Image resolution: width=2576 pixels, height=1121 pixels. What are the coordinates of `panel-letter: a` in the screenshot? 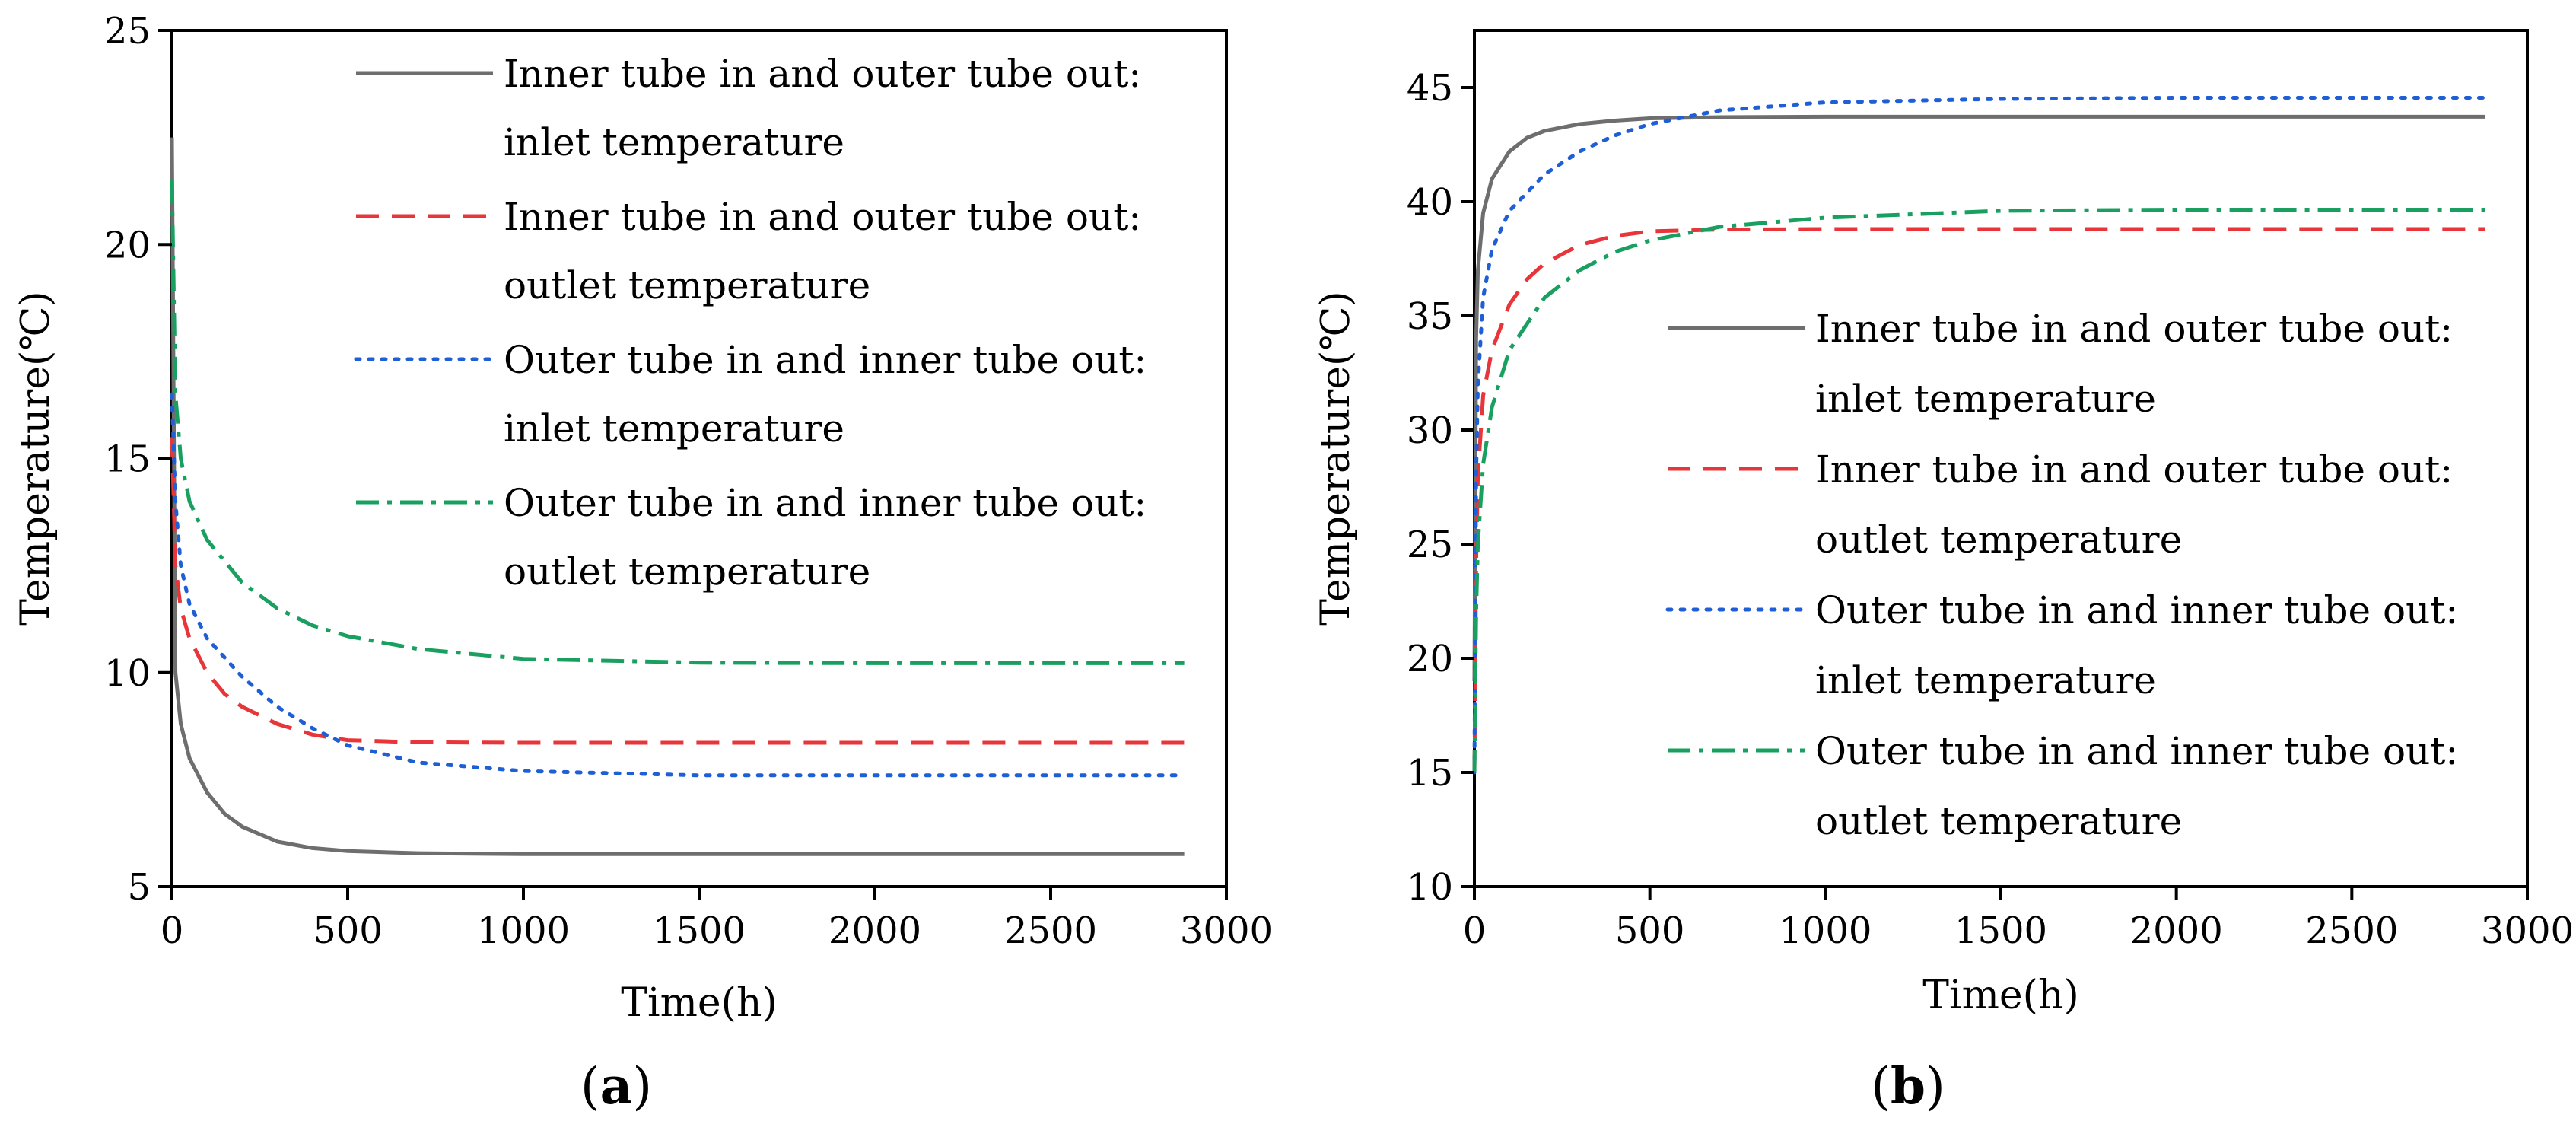 It's located at (616, 1086).